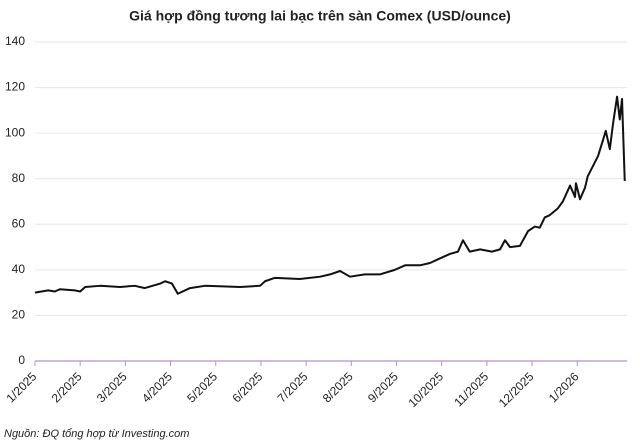 The image size is (640, 447). What do you see at coordinates (564, 387) in the screenshot?
I see `x-tick-label: 1/2026` at bounding box center [564, 387].